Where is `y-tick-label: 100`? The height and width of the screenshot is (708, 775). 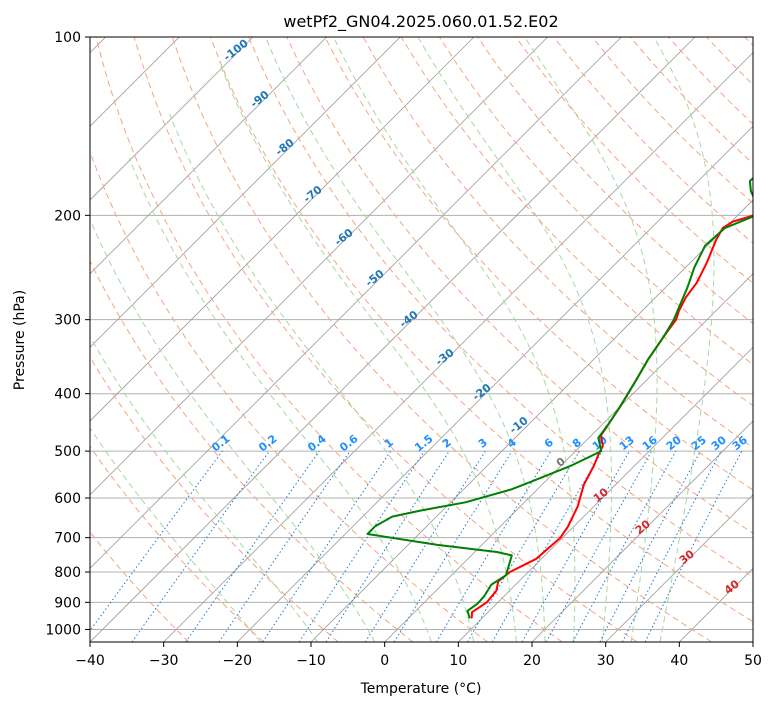
y-tick-label: 100 is located at coordinates (67, 38).